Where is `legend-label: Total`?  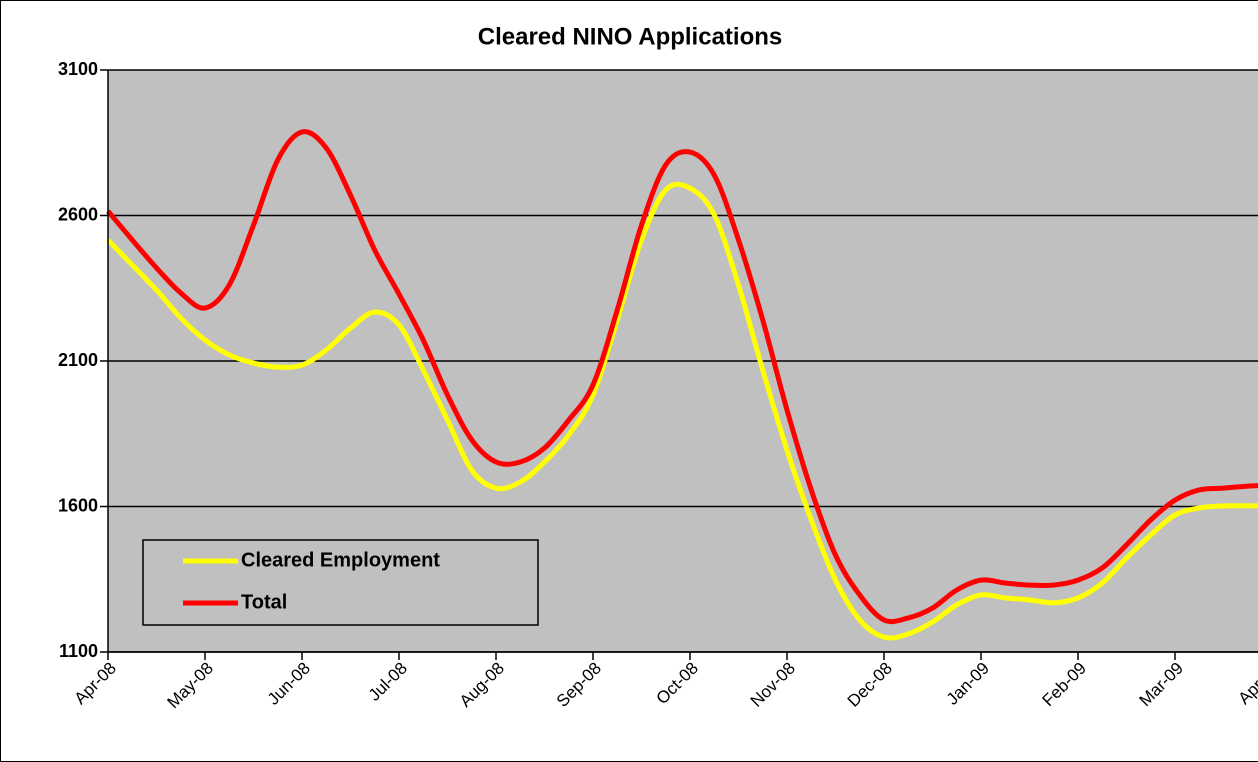
legend-label: Total is located at coordinates (264, 602).